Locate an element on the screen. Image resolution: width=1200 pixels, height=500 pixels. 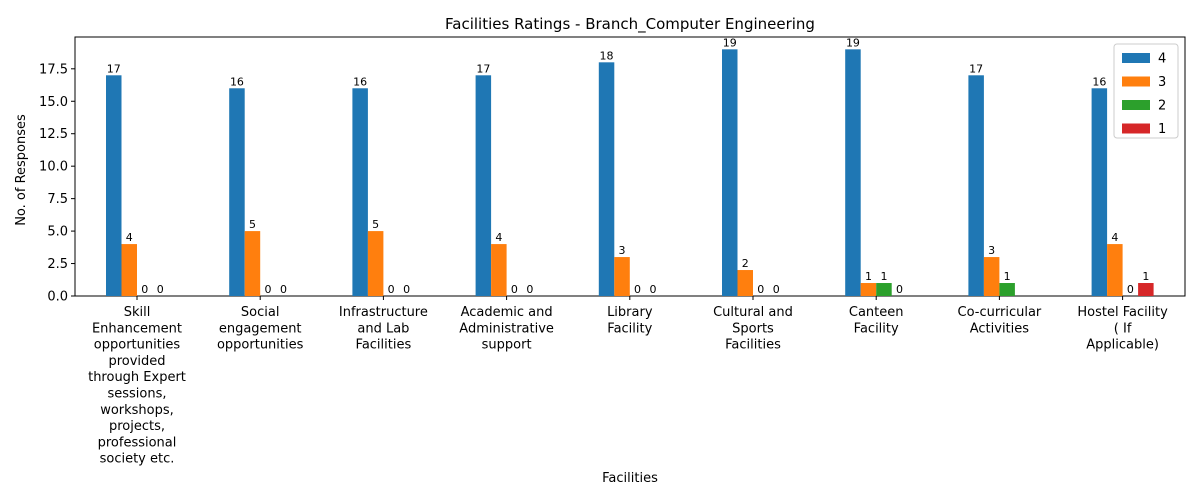
legend-label-2: 2 is located at coordinates (1162, 106).